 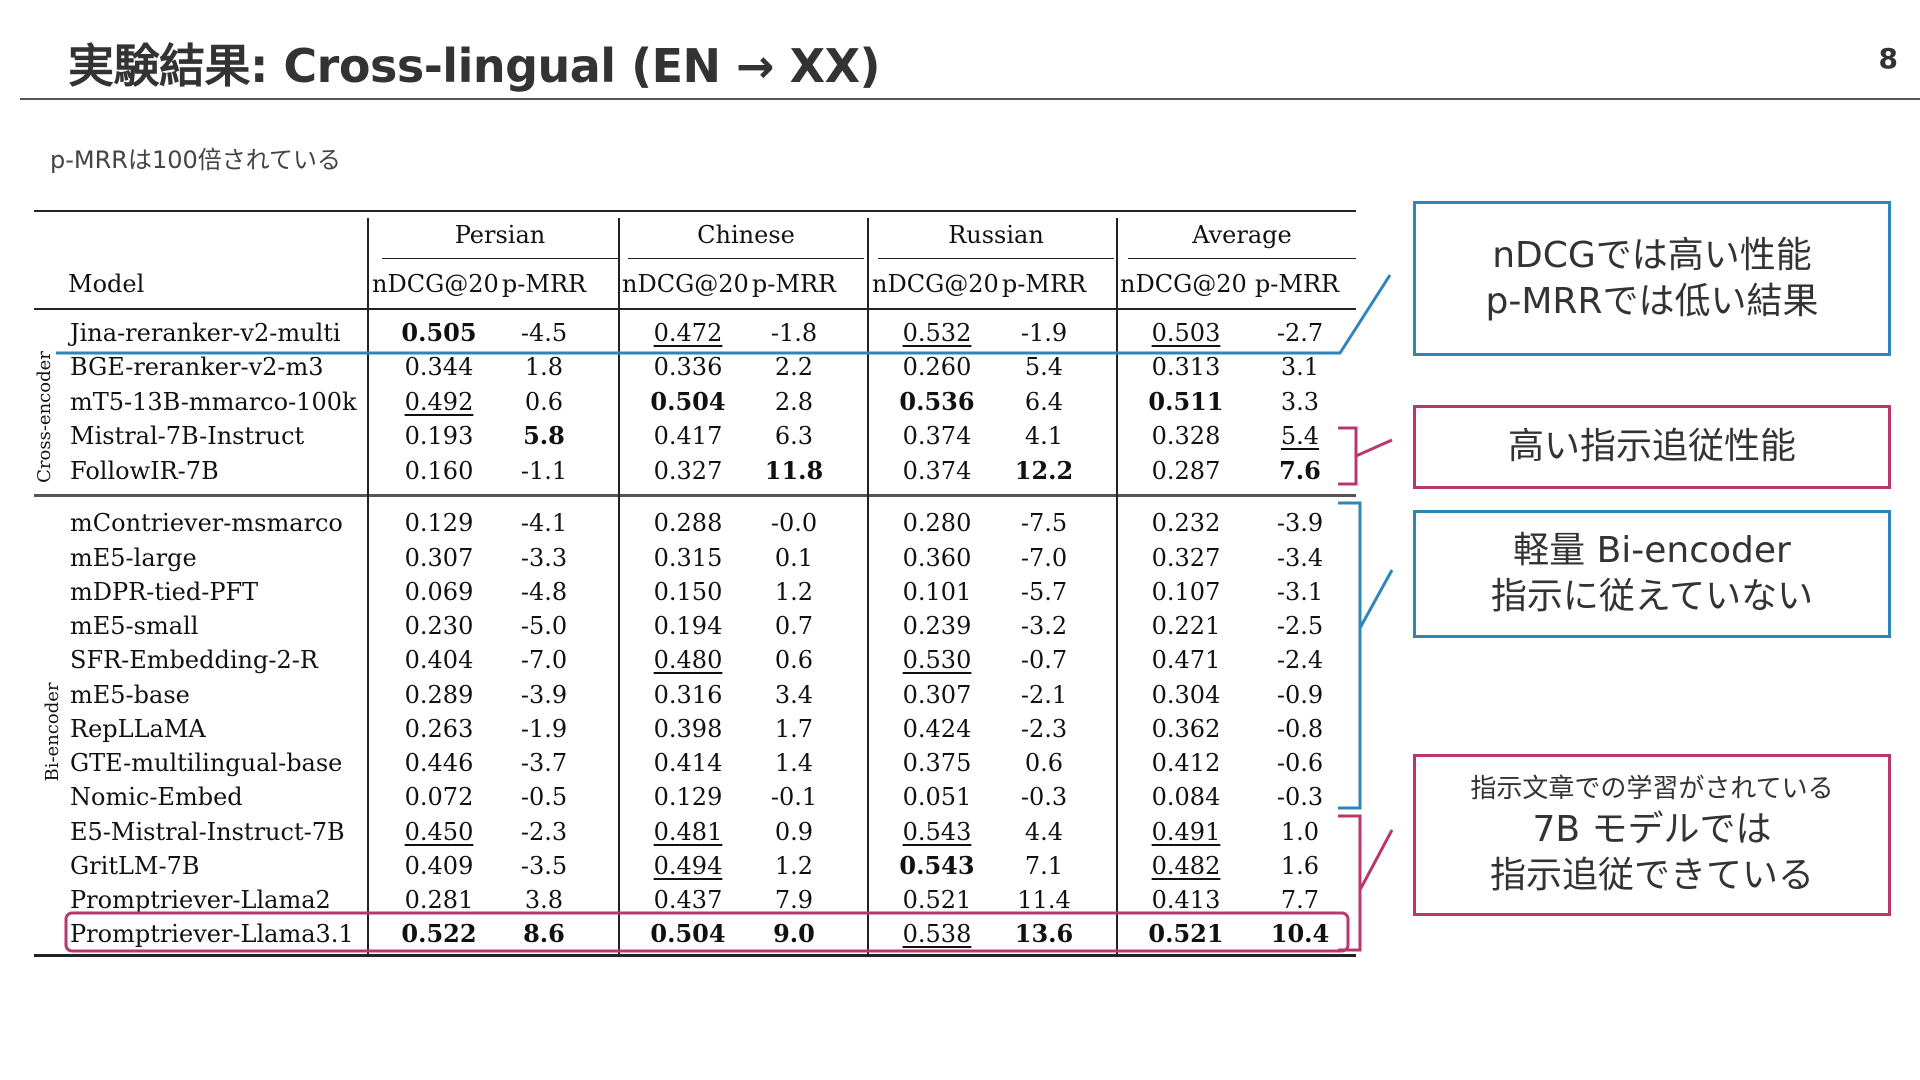 I want to click on ndcg-value: 0.511, so click(x=1186, y=401).